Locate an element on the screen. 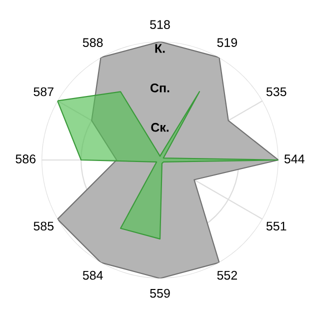 This screenshot has width=320, height=320. spoke-label: 544 is located at coordinates (294, 159).